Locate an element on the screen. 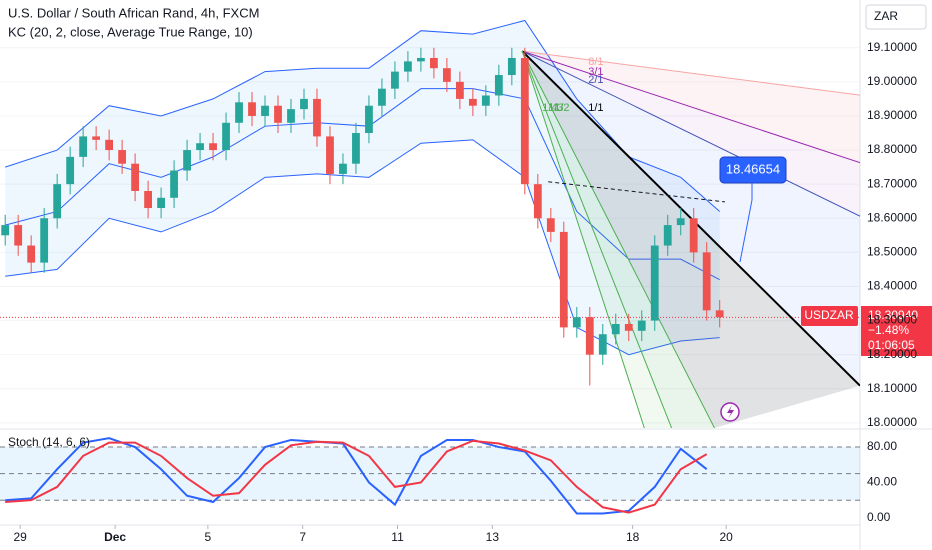 The image size is (932, 550). price-box is located at coordinates (896, 331).